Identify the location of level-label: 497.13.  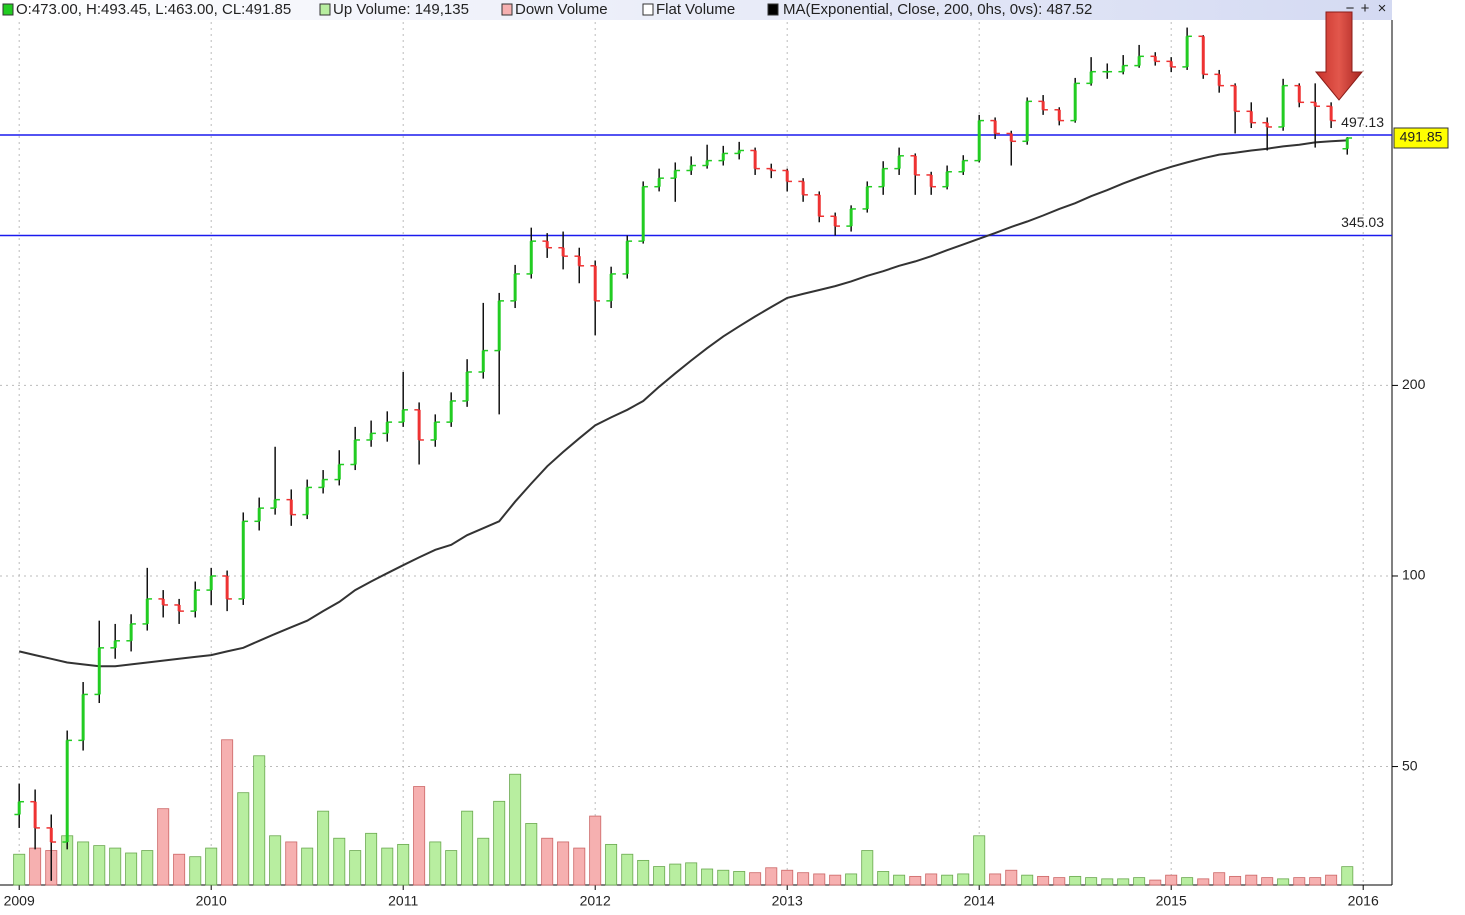
(1362, 122).